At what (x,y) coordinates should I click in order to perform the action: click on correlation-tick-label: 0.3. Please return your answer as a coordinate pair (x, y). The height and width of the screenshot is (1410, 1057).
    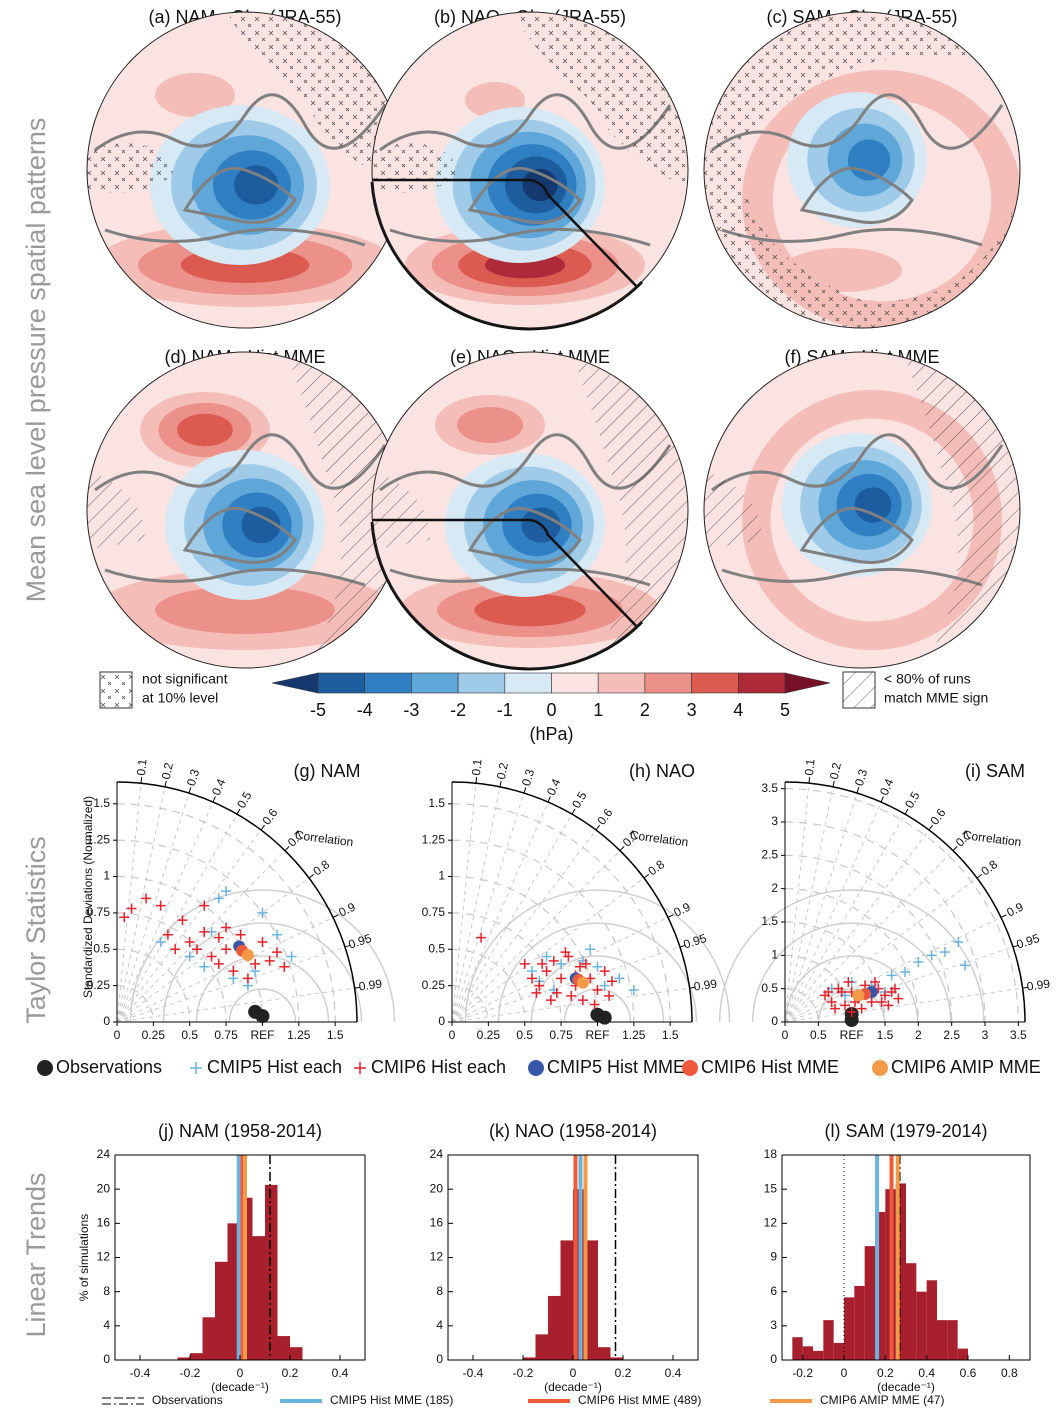
    Looking at the image, I should click on (861, 777).